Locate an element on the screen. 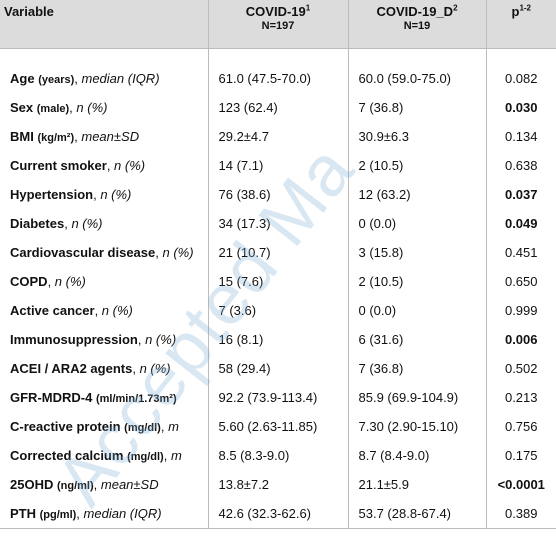 This screenshot has height=542, width=556. header-p-value: p1-2 is located at coordinates (520, 24).